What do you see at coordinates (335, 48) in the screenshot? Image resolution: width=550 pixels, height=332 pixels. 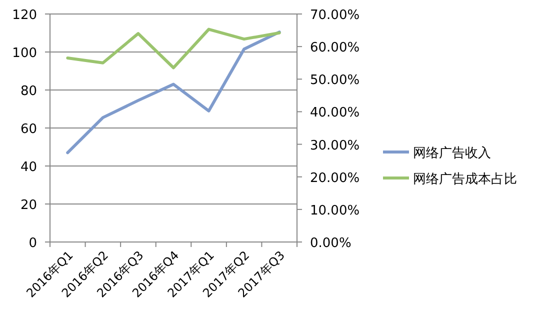 I see `y2-tick-label: 60.00%` at bounding box center [335, 48].